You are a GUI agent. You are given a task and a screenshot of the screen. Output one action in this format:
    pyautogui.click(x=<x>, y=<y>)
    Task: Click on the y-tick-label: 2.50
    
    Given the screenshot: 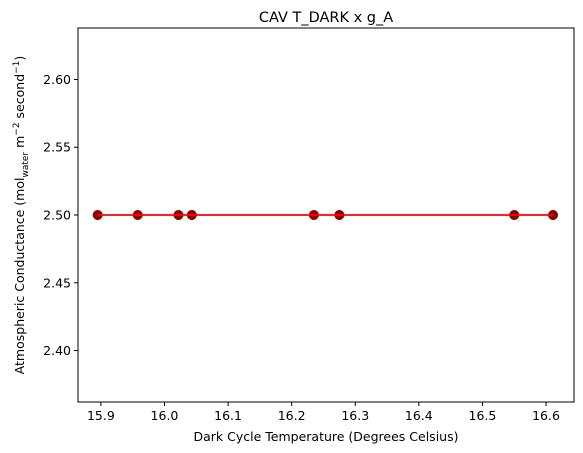 What is the action you would take?
    pyautogui.click(x=57, y=215)
    